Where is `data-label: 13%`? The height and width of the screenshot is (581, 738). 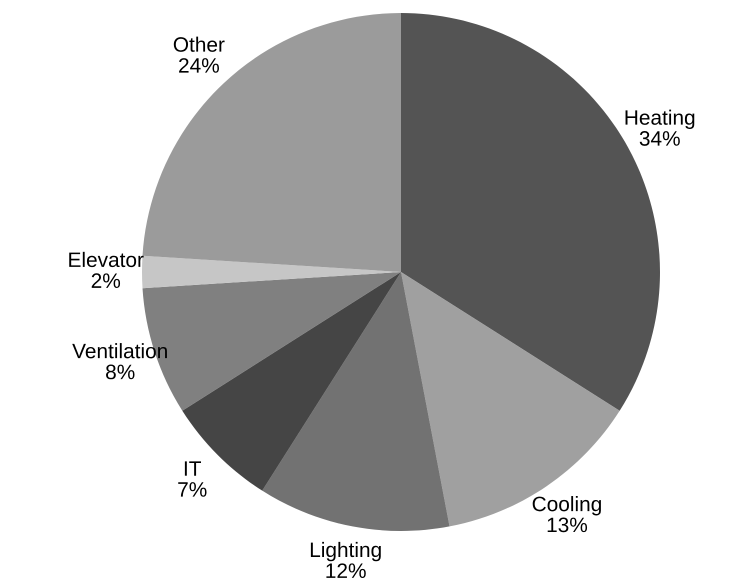 data-label: 13% is located at coordinates (568, 525).